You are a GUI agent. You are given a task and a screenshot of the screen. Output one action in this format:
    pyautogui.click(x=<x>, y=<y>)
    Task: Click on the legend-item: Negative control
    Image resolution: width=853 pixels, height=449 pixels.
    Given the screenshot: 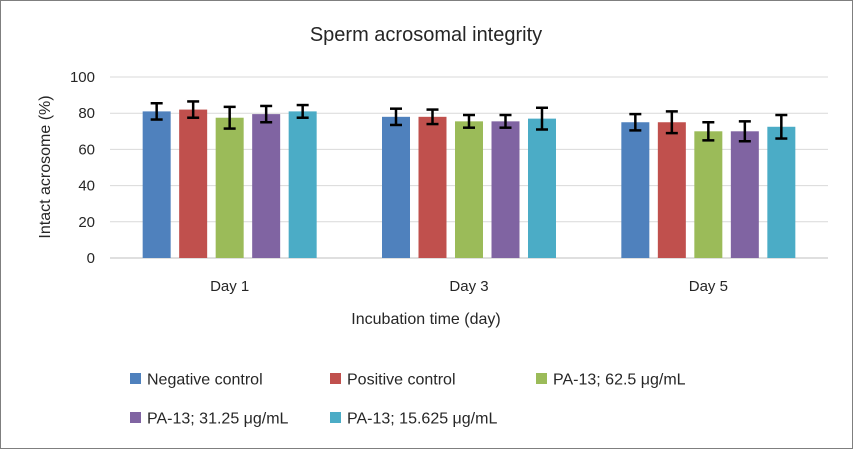 What is the action you would take?
    pyautogui.click(x=196, y=380)
    